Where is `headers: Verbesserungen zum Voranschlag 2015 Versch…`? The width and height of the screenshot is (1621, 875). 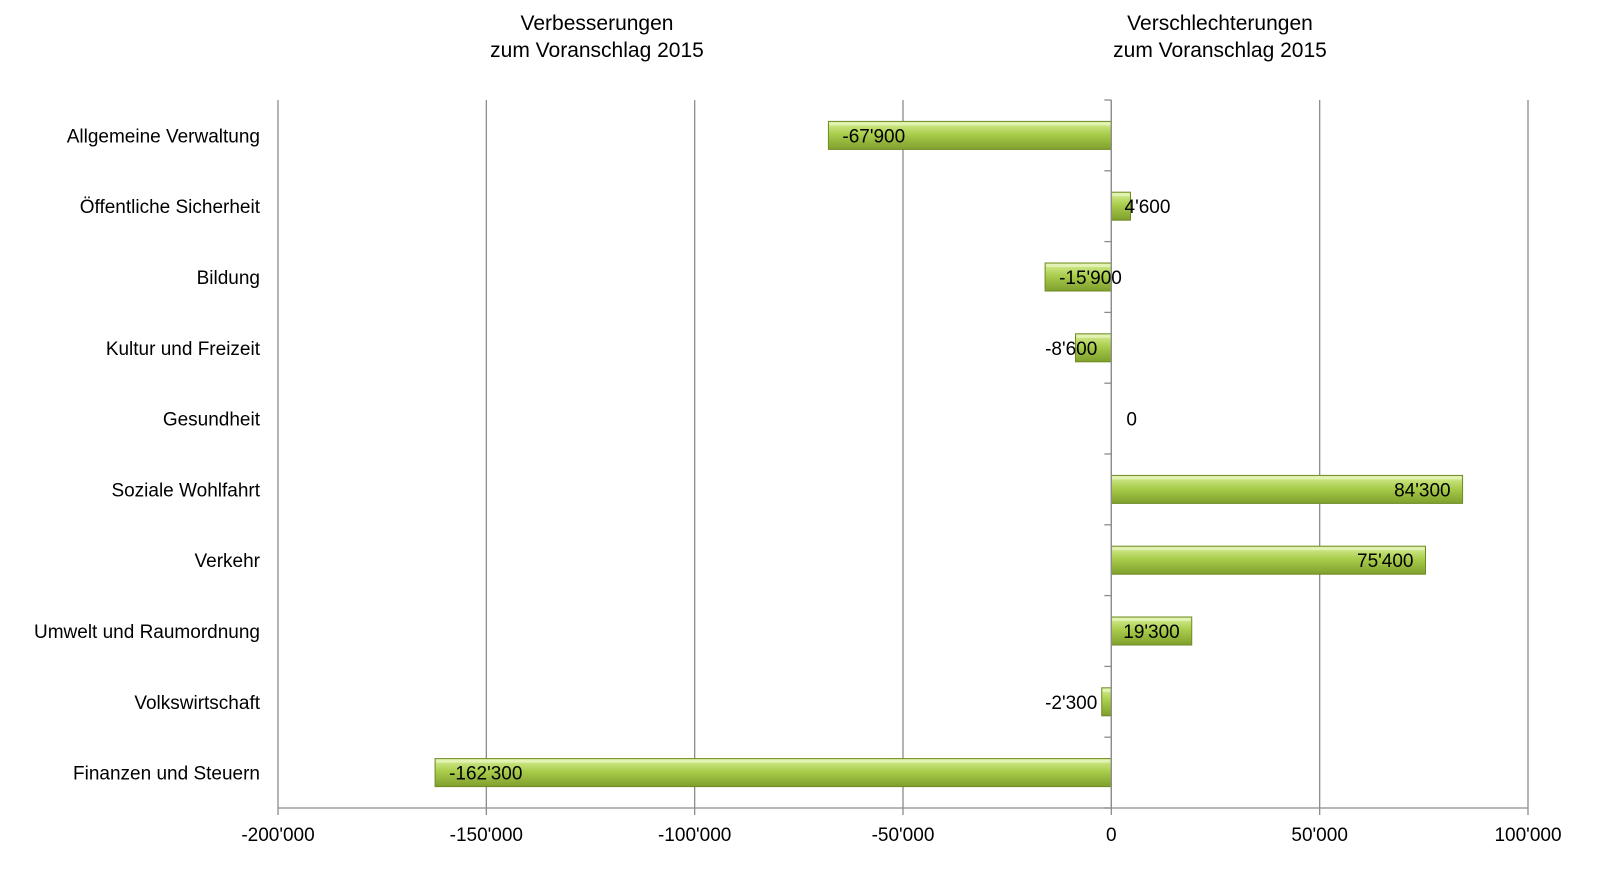 headers: Verbesserungen zum Voranschlag 2015 Versch… is located at coordinates (908, 37).